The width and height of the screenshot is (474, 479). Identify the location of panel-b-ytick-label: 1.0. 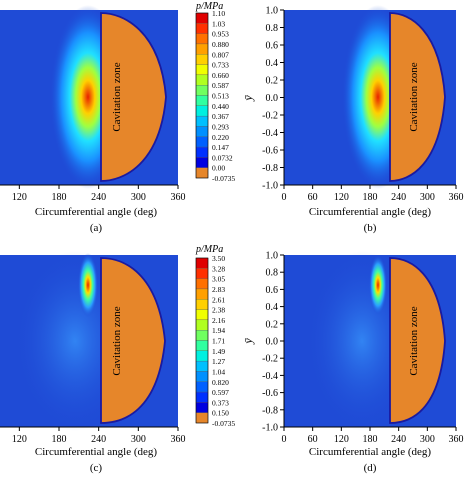
(272, 11).